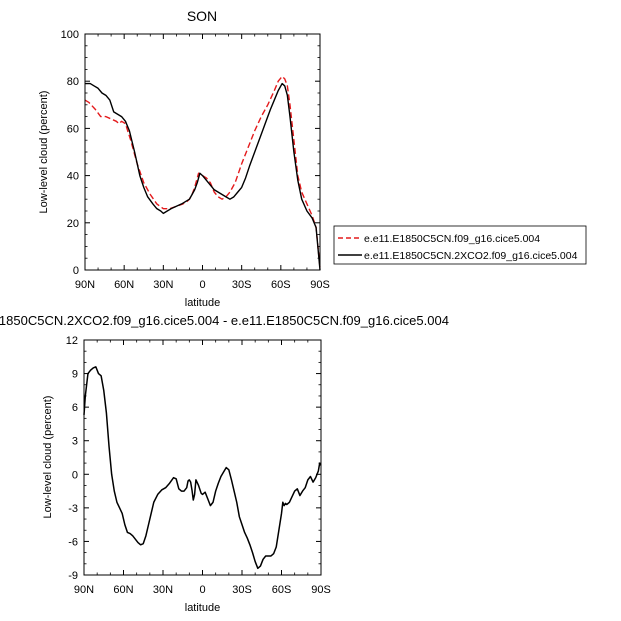  What do you see at coordinates (242, 285) in the screenshot?
I see `top-x-tick-label: 30S` at bounding box center [242, 285].